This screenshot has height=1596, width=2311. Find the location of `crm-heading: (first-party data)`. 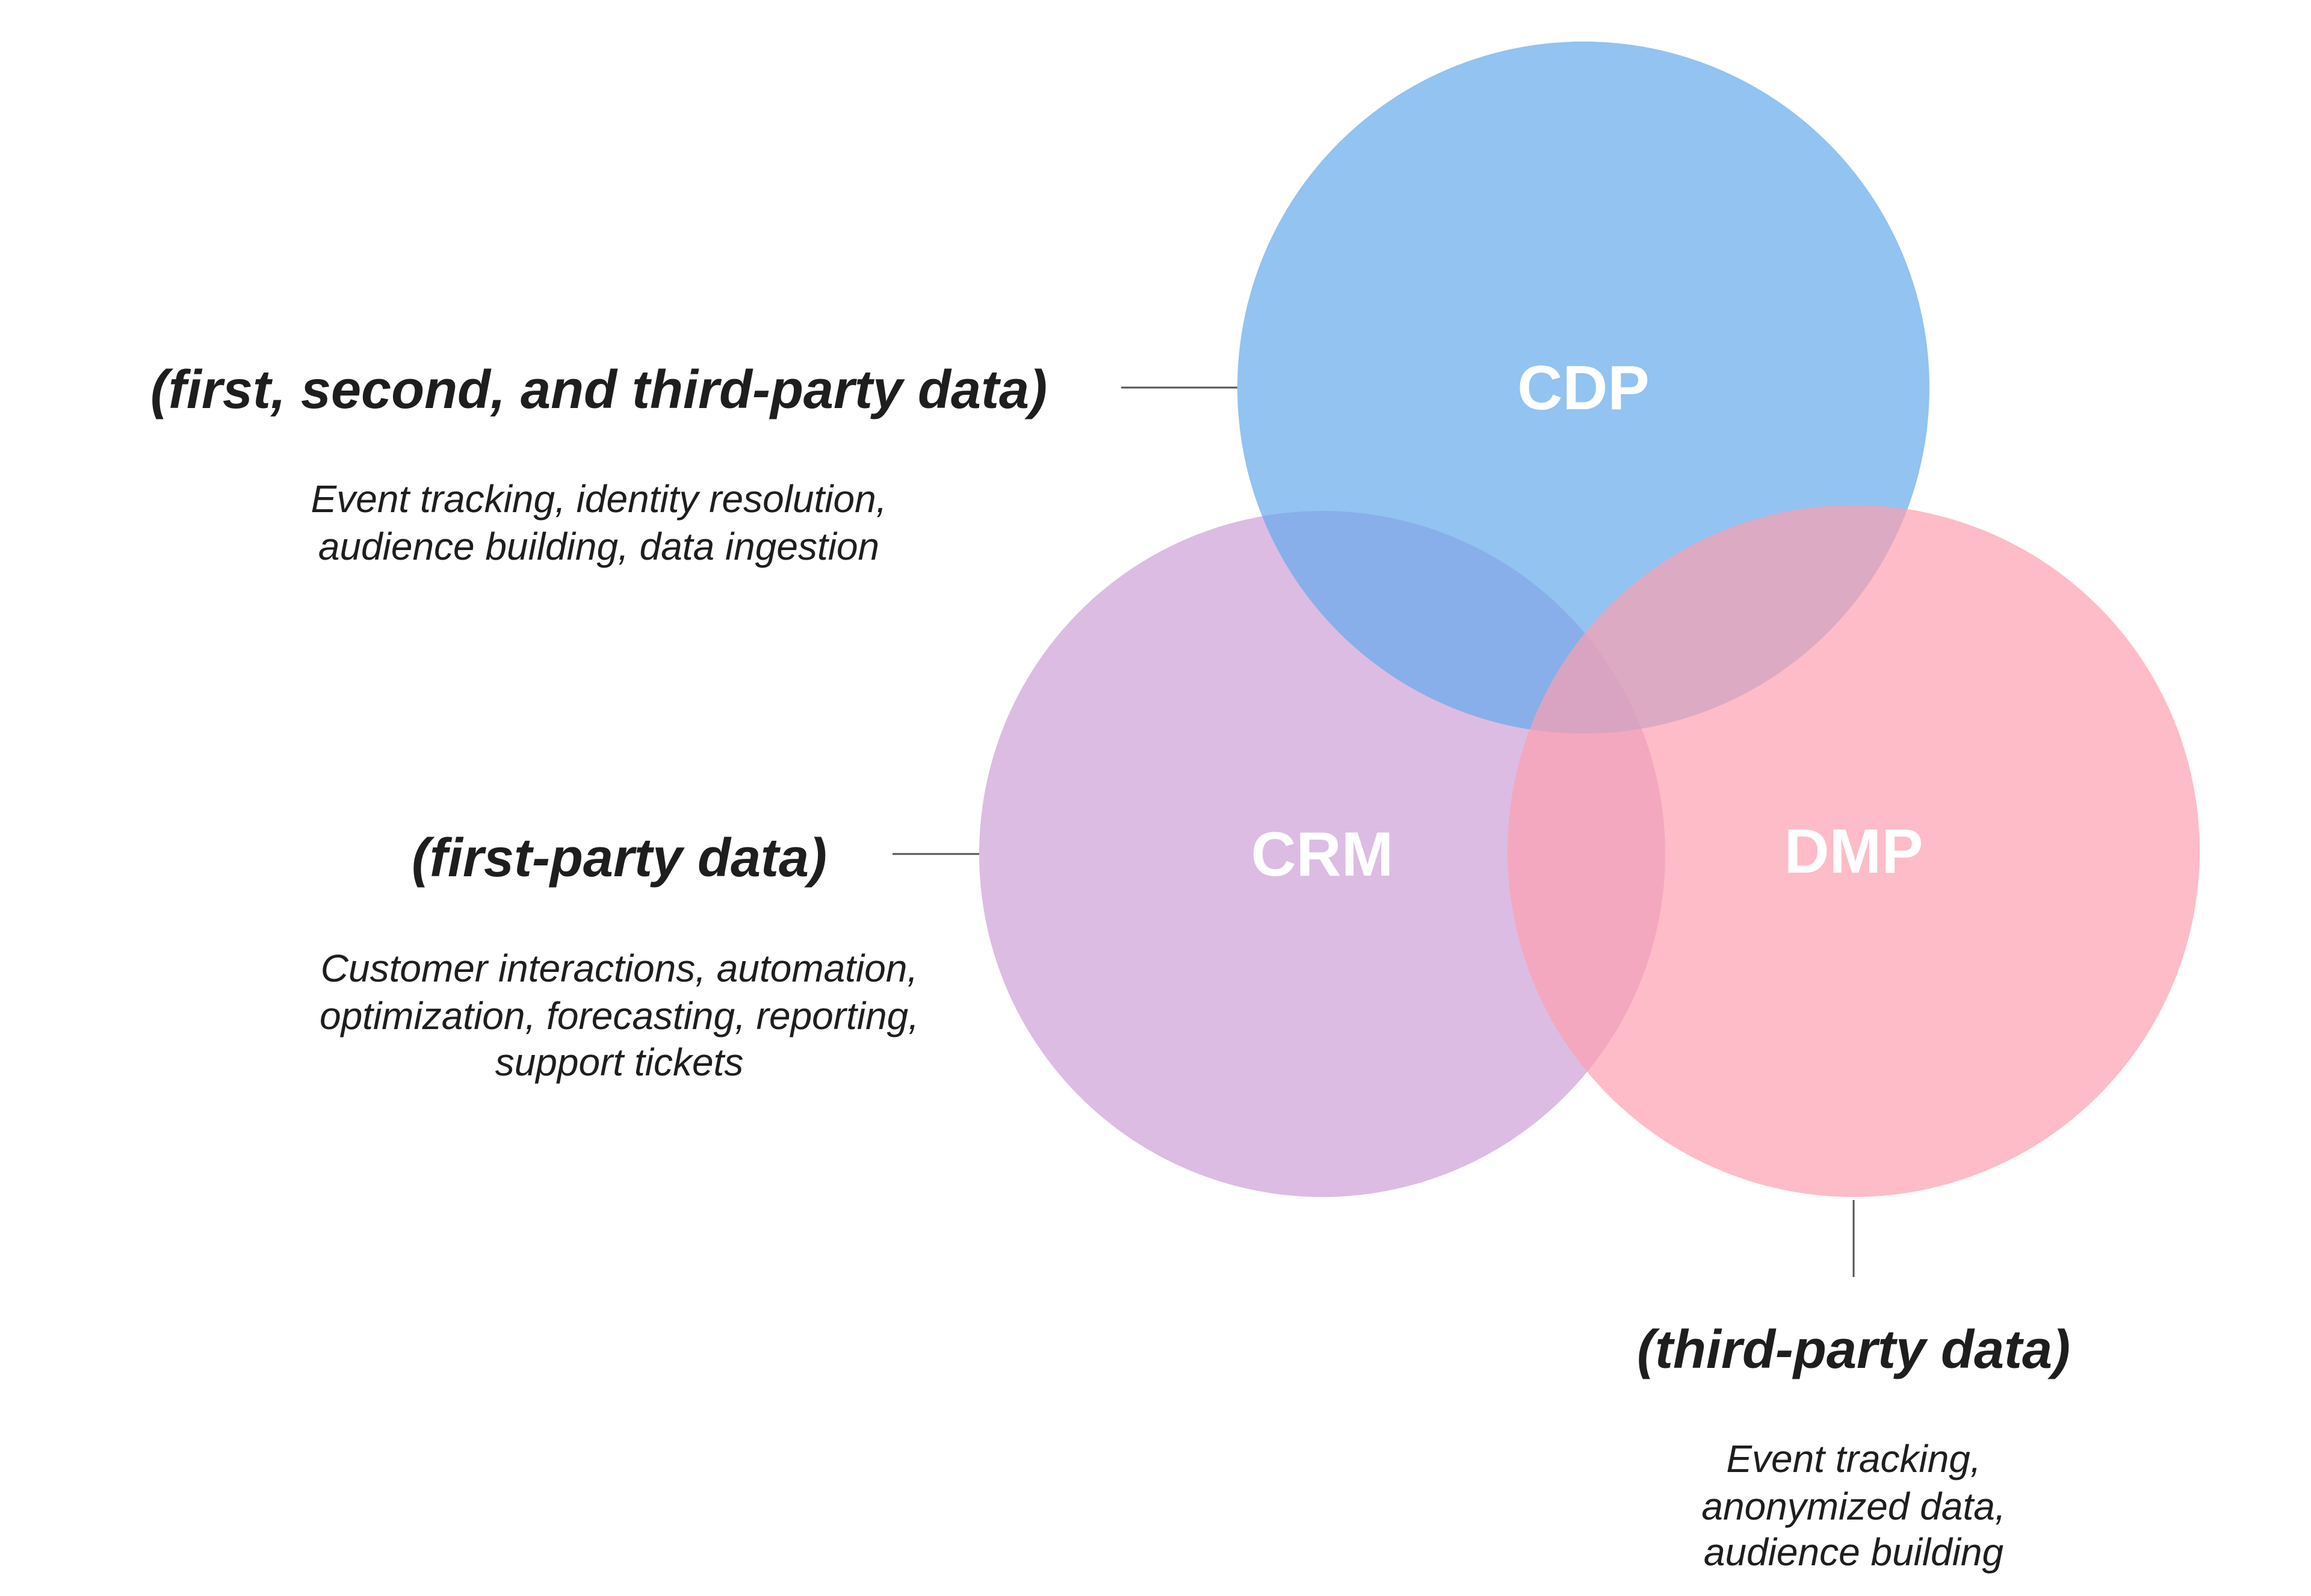

crm-heading: (first-party data) is located at coordinates (619, 858).